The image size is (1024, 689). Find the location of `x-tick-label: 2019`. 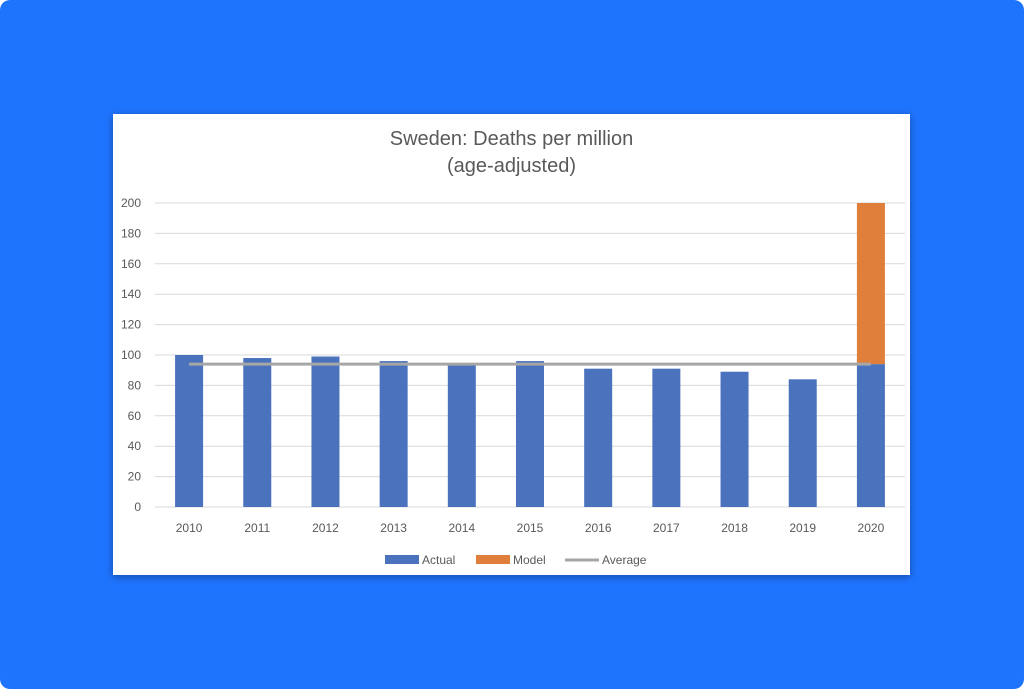

x-tick-label: 2019 is located at coordinates (802, 528).